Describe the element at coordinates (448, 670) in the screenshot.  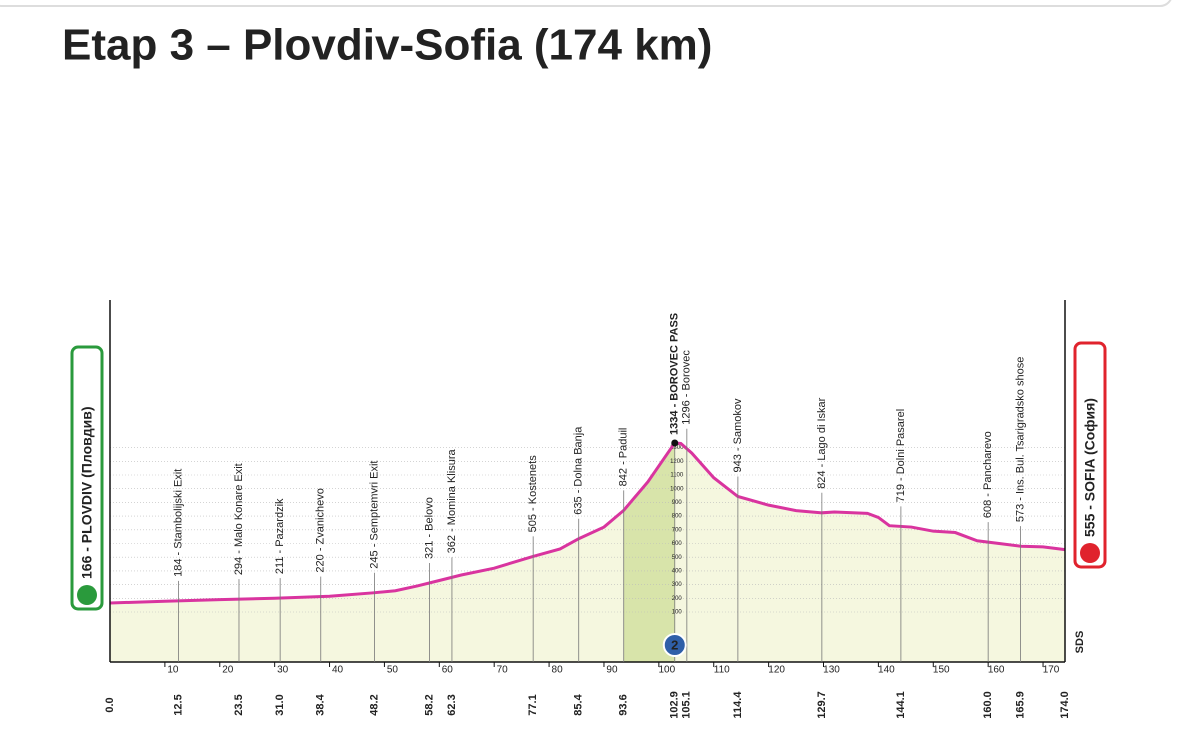
I see `x-tick-label: 60` at that location.